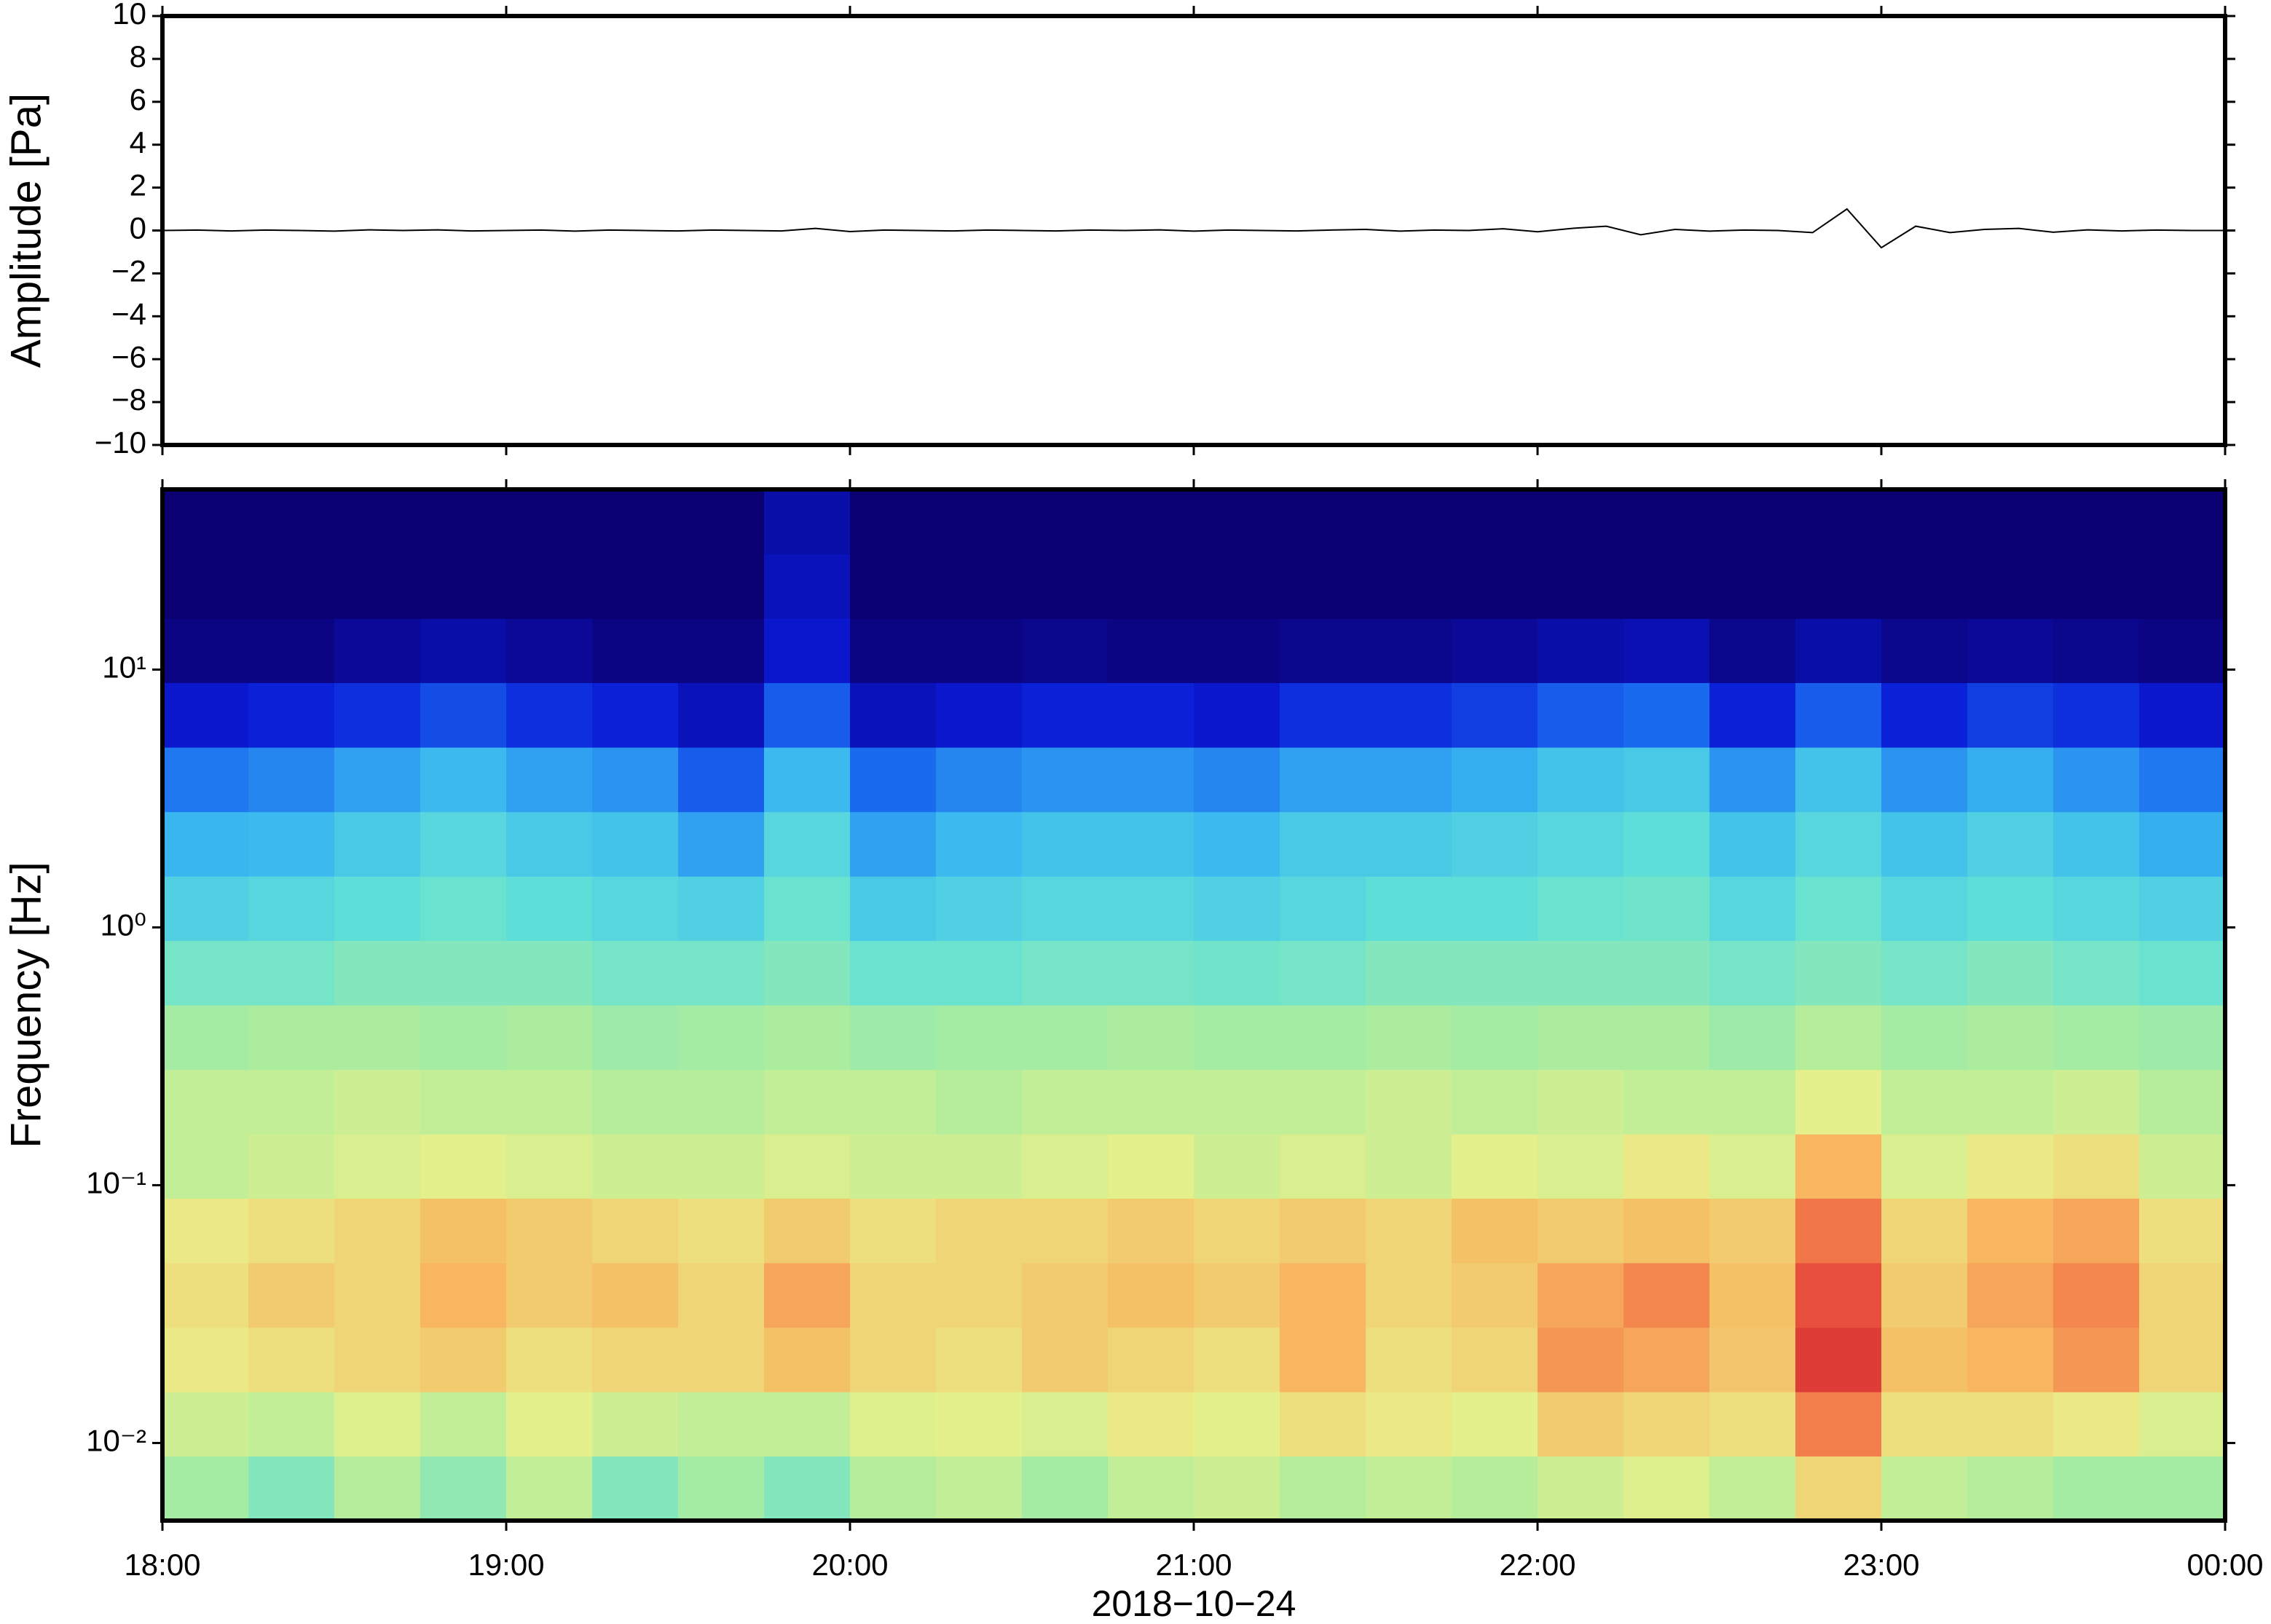 This screenshot has width=2271, height=1624. I want to click on x-tick-label: 20:00, so click(849, 1565).